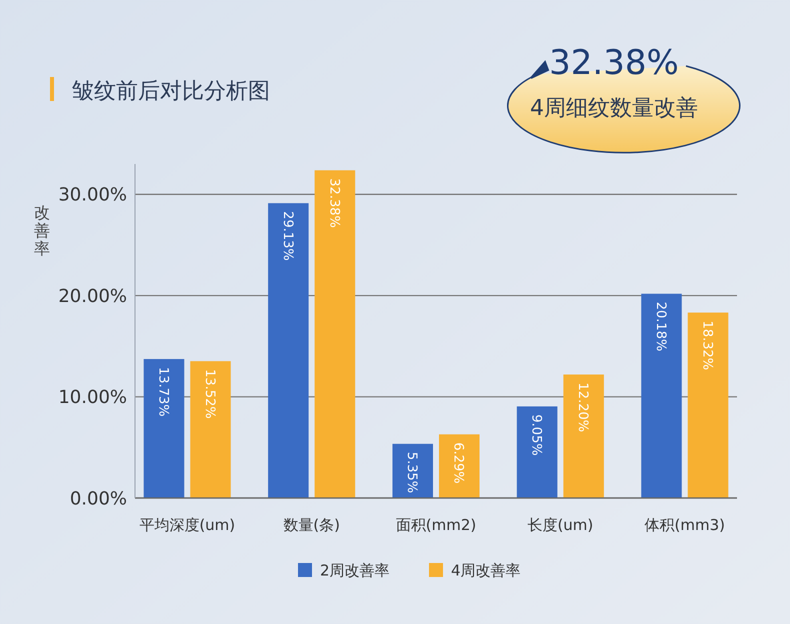 The image size is (790, 624). What do you see at coordinates (311, 525) in the screenshot?
I see `x-tick-label: 数量(条)` at bounding box center [311, 525].